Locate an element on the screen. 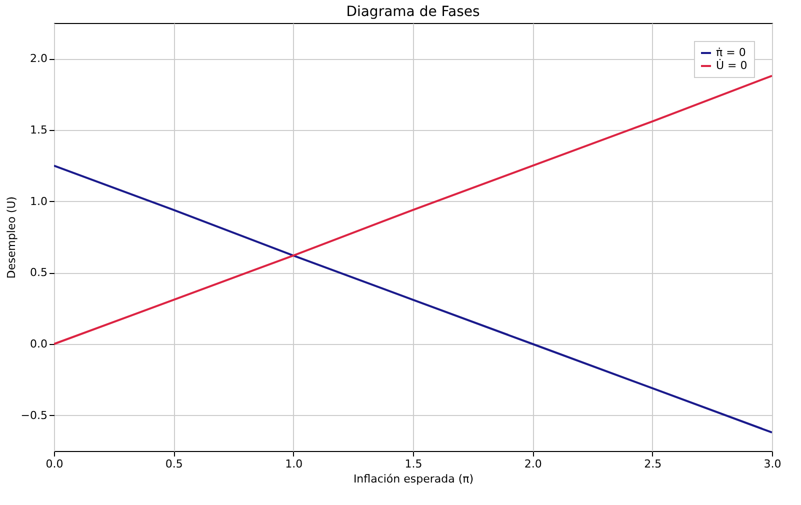 This screenshot has width=801, height=505. y-axis-title: Desempleo (U) is located at coordinates (11, 237).